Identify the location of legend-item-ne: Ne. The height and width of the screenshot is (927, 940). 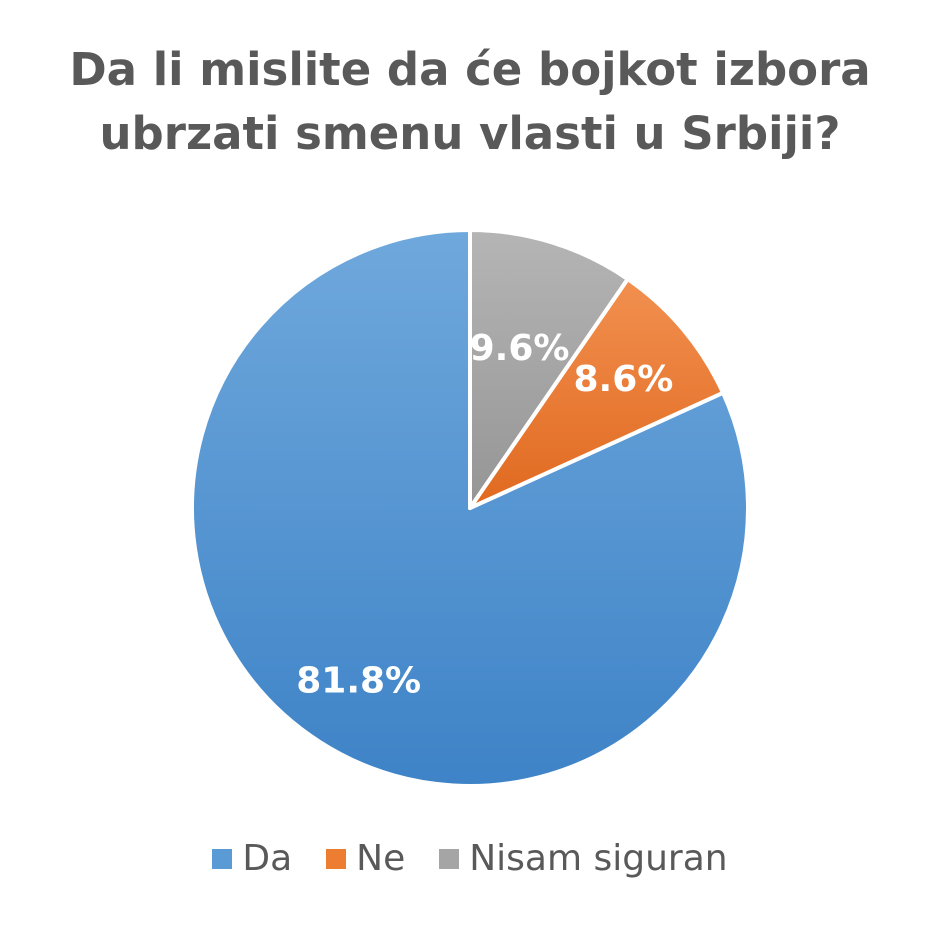
(365, 858).